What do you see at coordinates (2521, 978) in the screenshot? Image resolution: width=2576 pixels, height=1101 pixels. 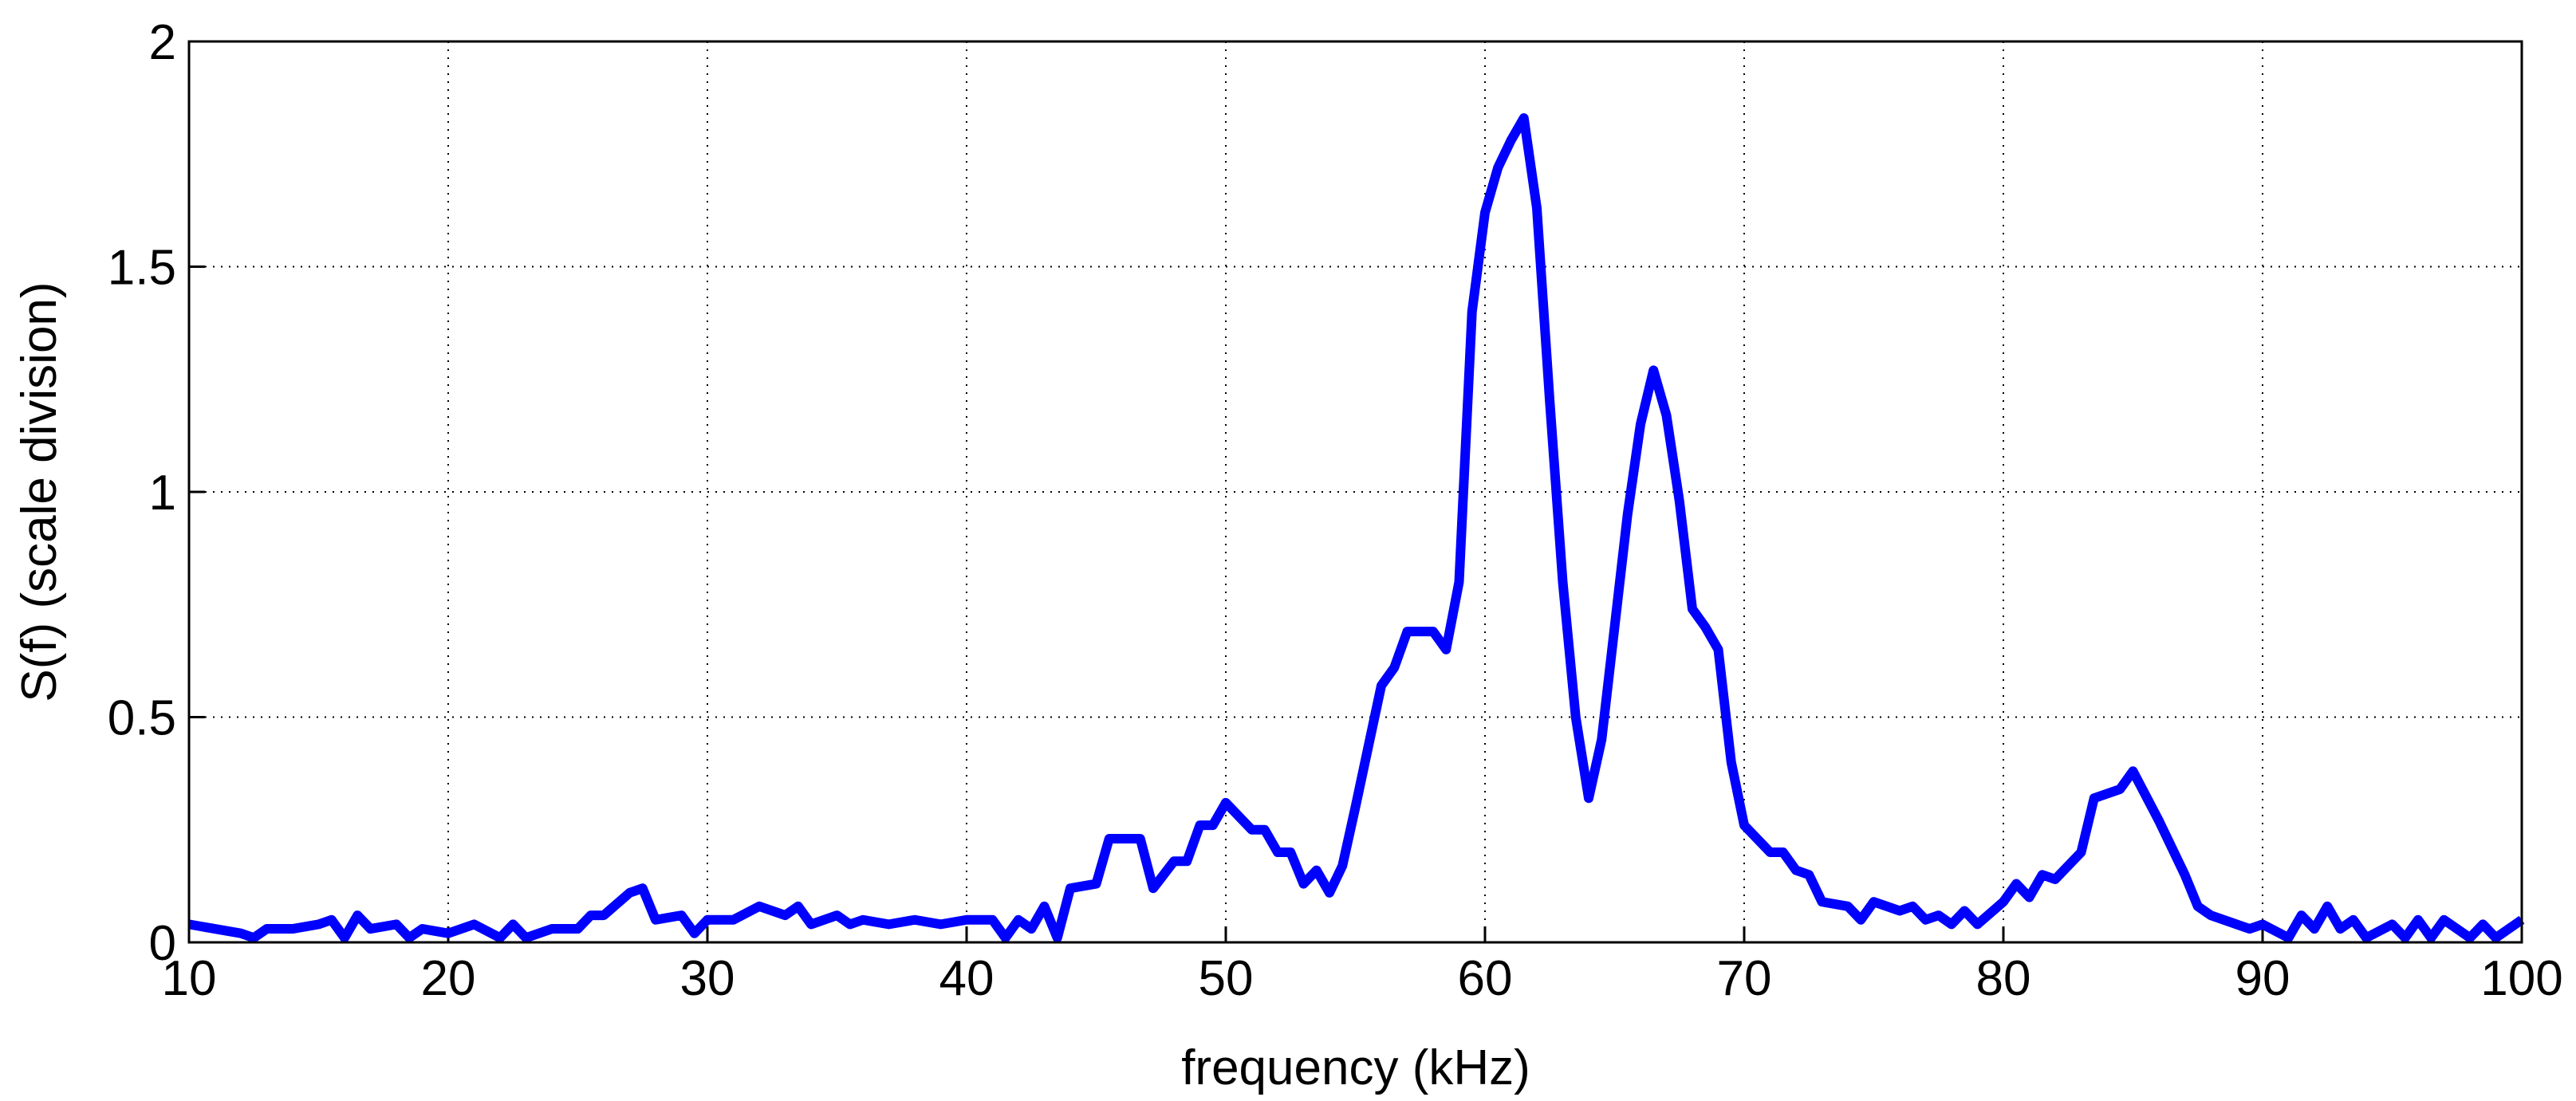 I see `x-tick-label: 100` at bounding box center [2521, 978].